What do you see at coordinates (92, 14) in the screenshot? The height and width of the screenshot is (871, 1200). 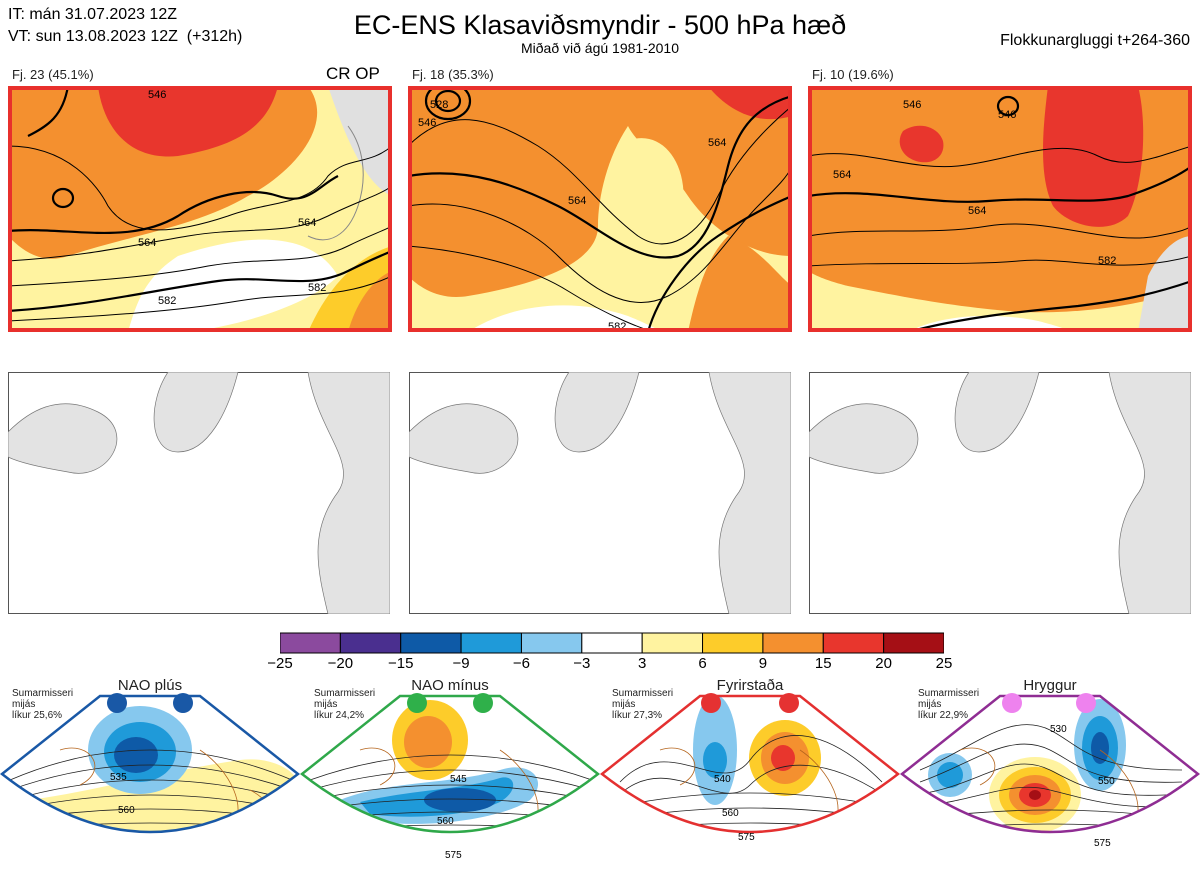 I see `it-line: IT: mán 31.07.2023 12Z` at bounding box center [92, 14].